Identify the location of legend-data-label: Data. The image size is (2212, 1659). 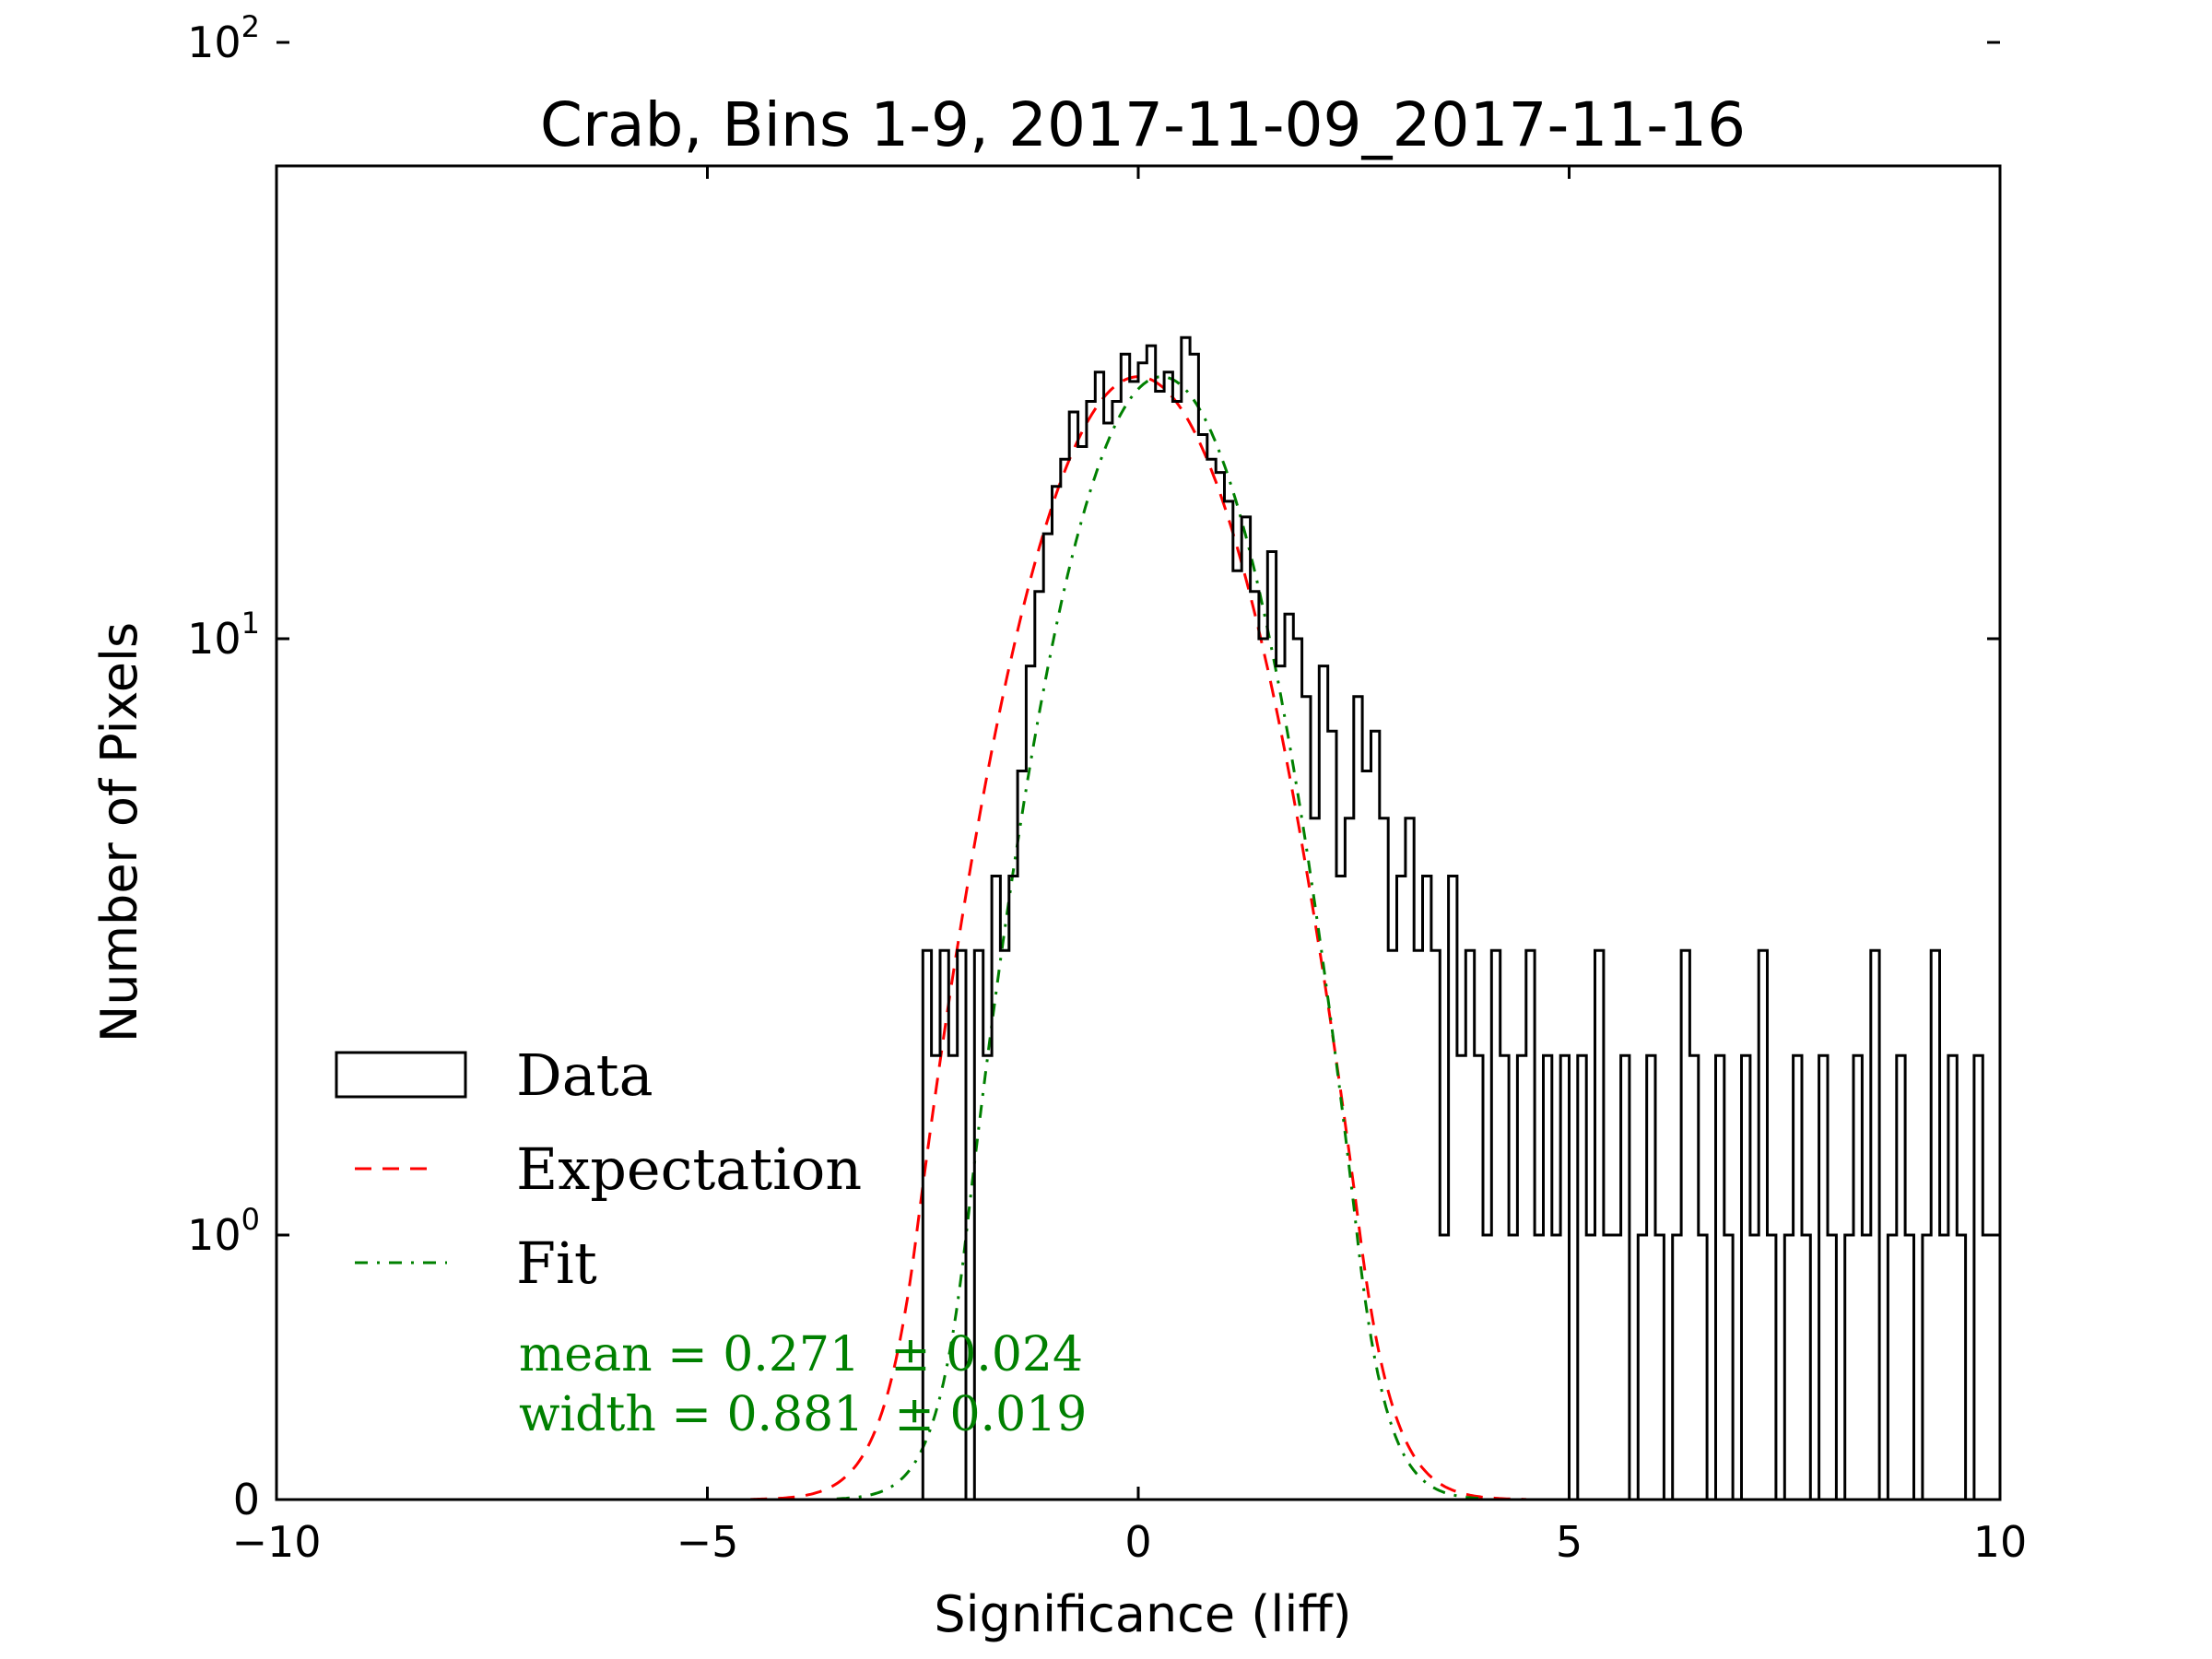
(584, 1075).